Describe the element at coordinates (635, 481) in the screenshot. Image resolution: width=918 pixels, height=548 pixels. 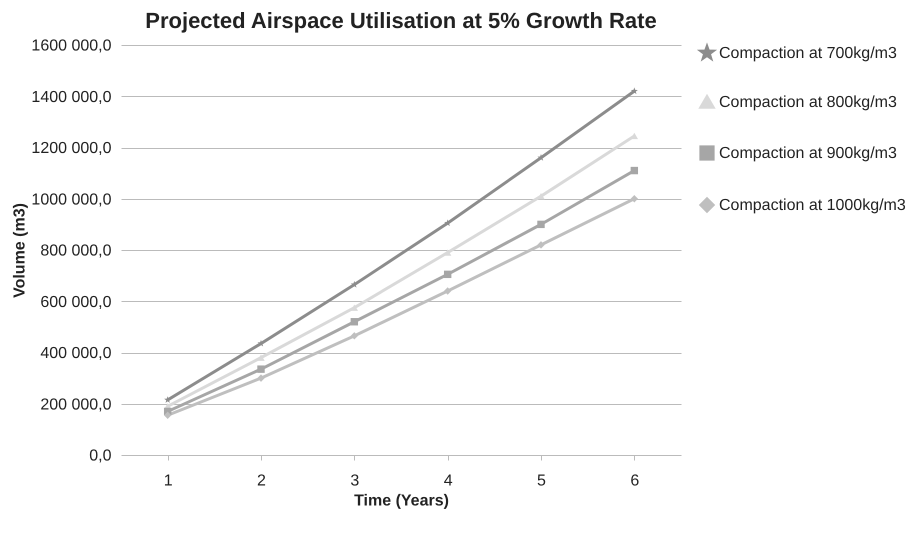
I see `x-tick-label: 6` at that location.